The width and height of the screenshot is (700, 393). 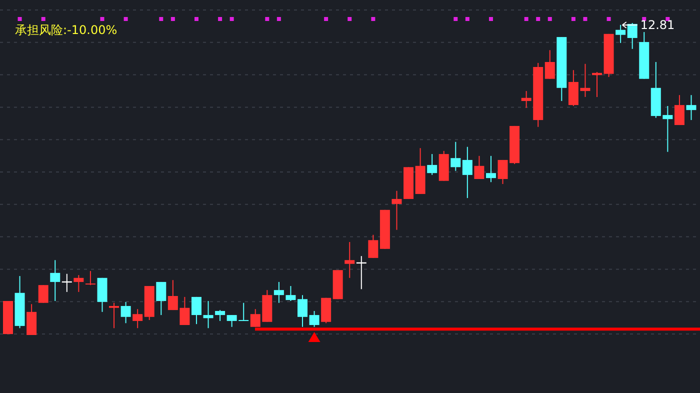 I want to click on annotation: 12.81, so click(x=657, y=25).